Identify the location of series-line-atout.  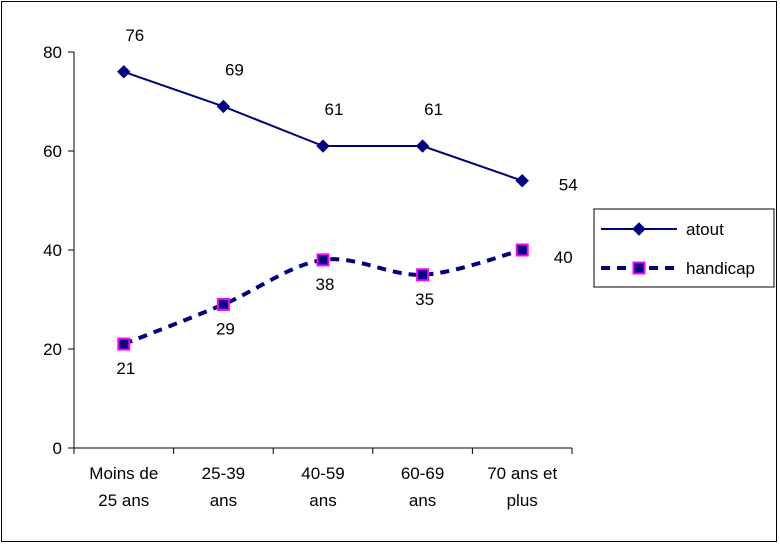
(323, 126).